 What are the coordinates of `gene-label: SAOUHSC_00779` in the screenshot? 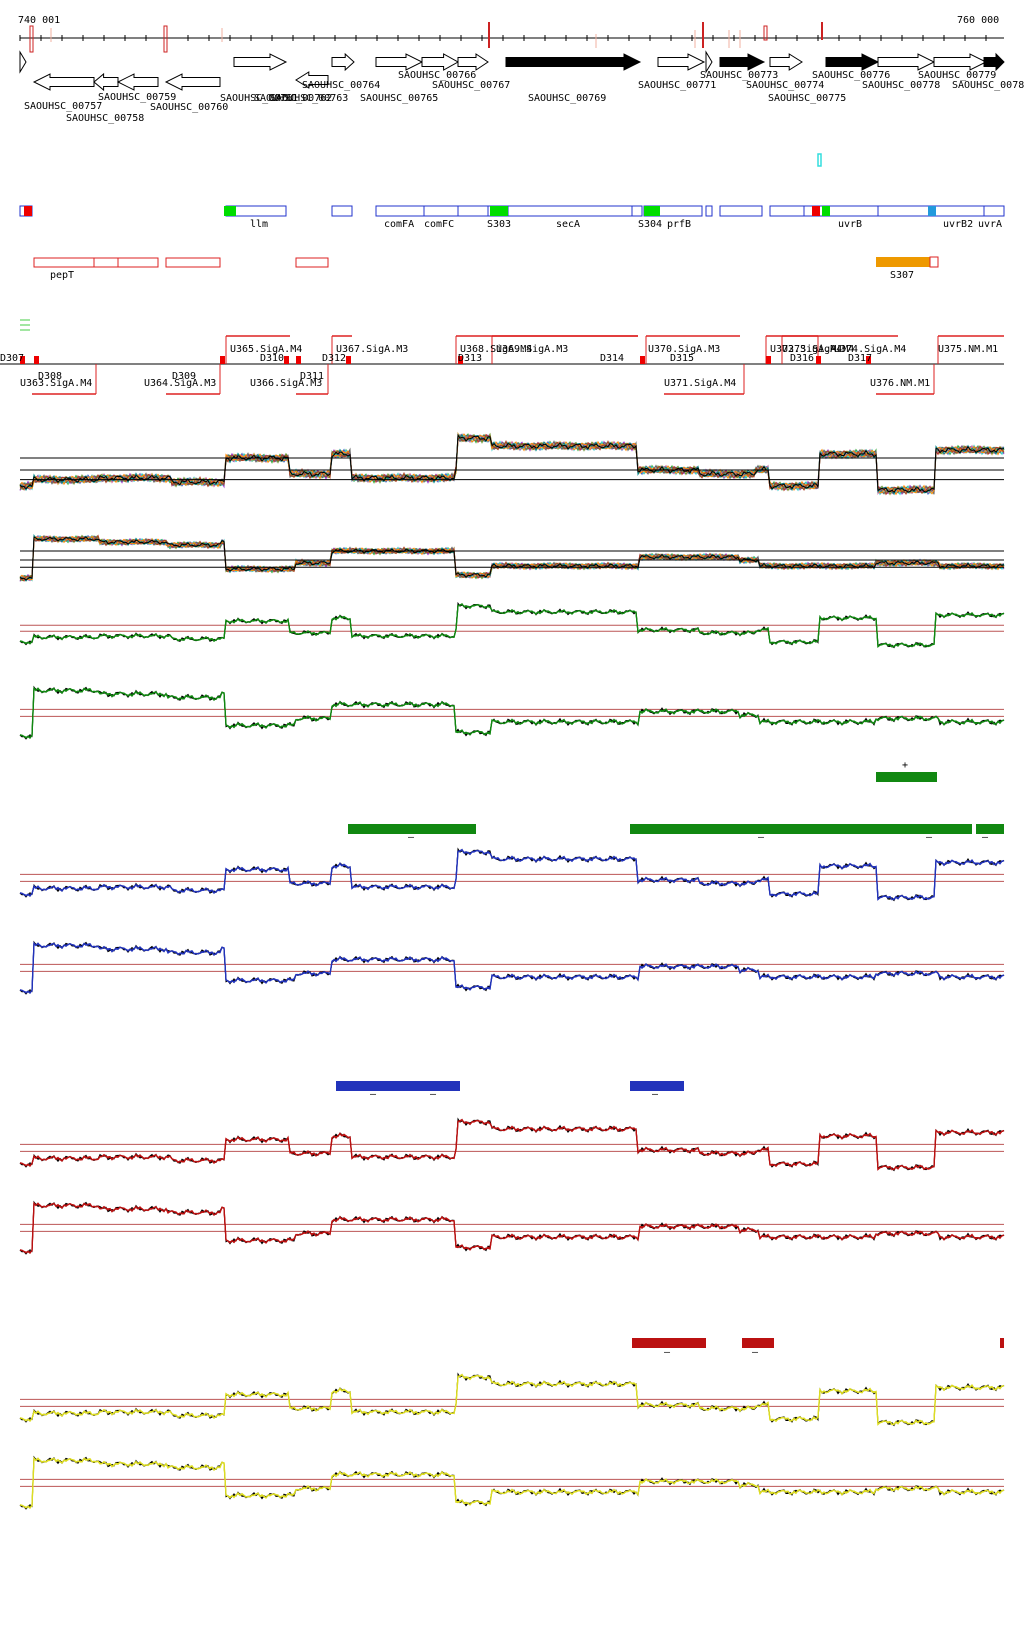 It's located at (957, 75).